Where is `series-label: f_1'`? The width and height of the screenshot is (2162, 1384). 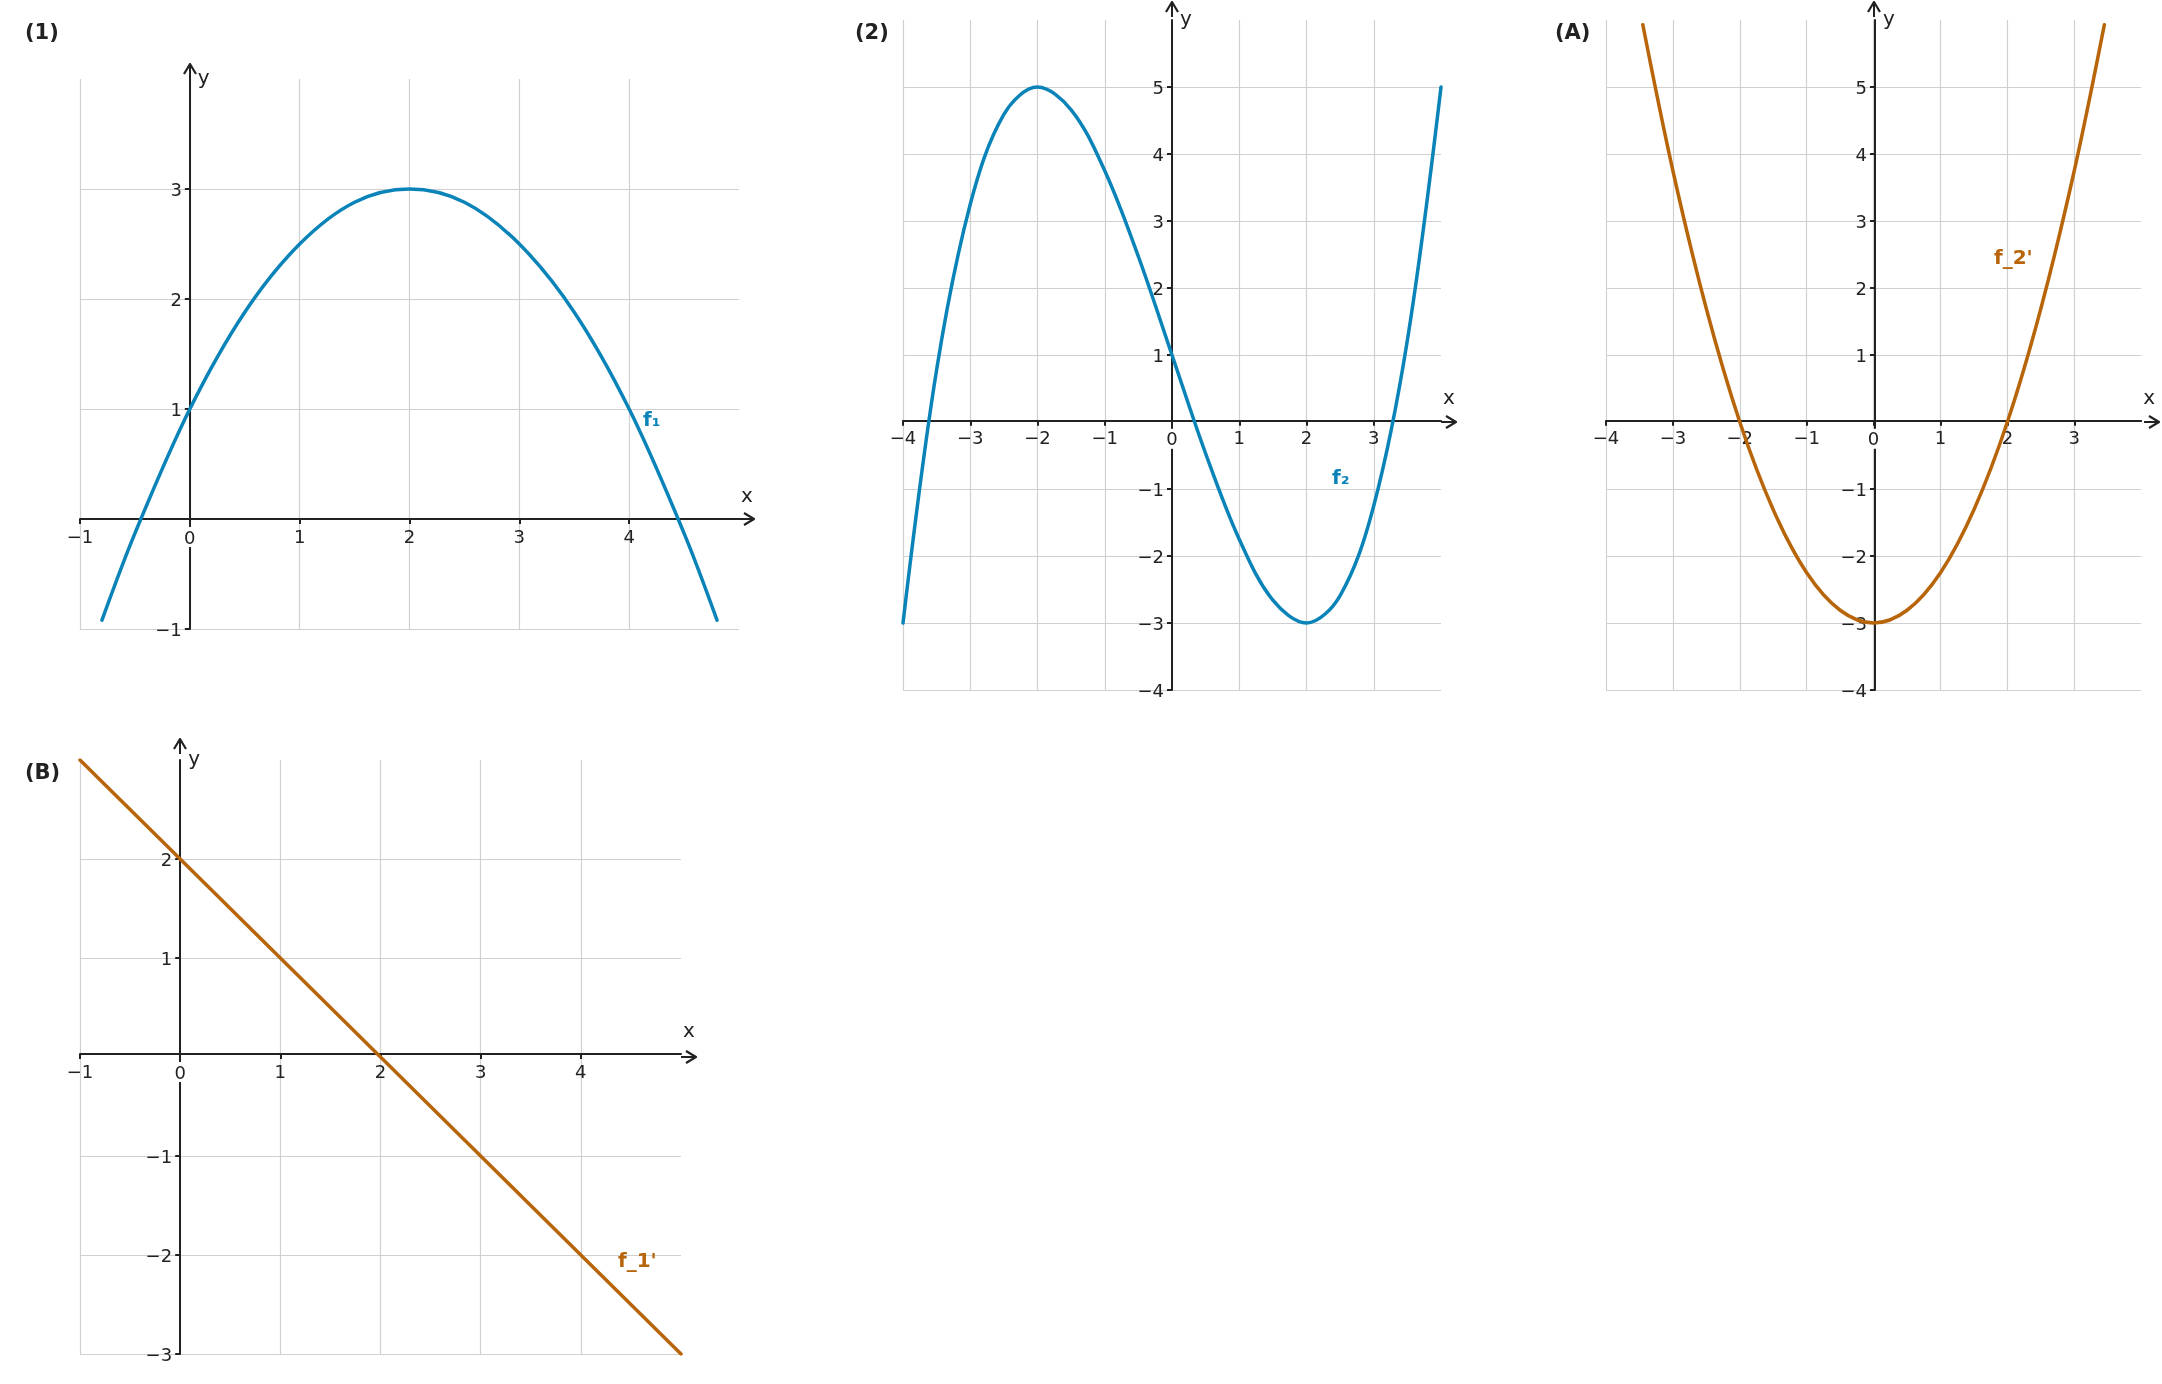 series-label: f_1' is located at coordinates (637, 1260).